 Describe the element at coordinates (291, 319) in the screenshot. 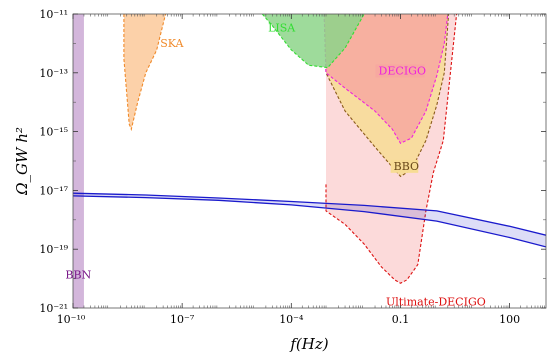

I see `x-tick-label: 10⁻⁴` at that location.